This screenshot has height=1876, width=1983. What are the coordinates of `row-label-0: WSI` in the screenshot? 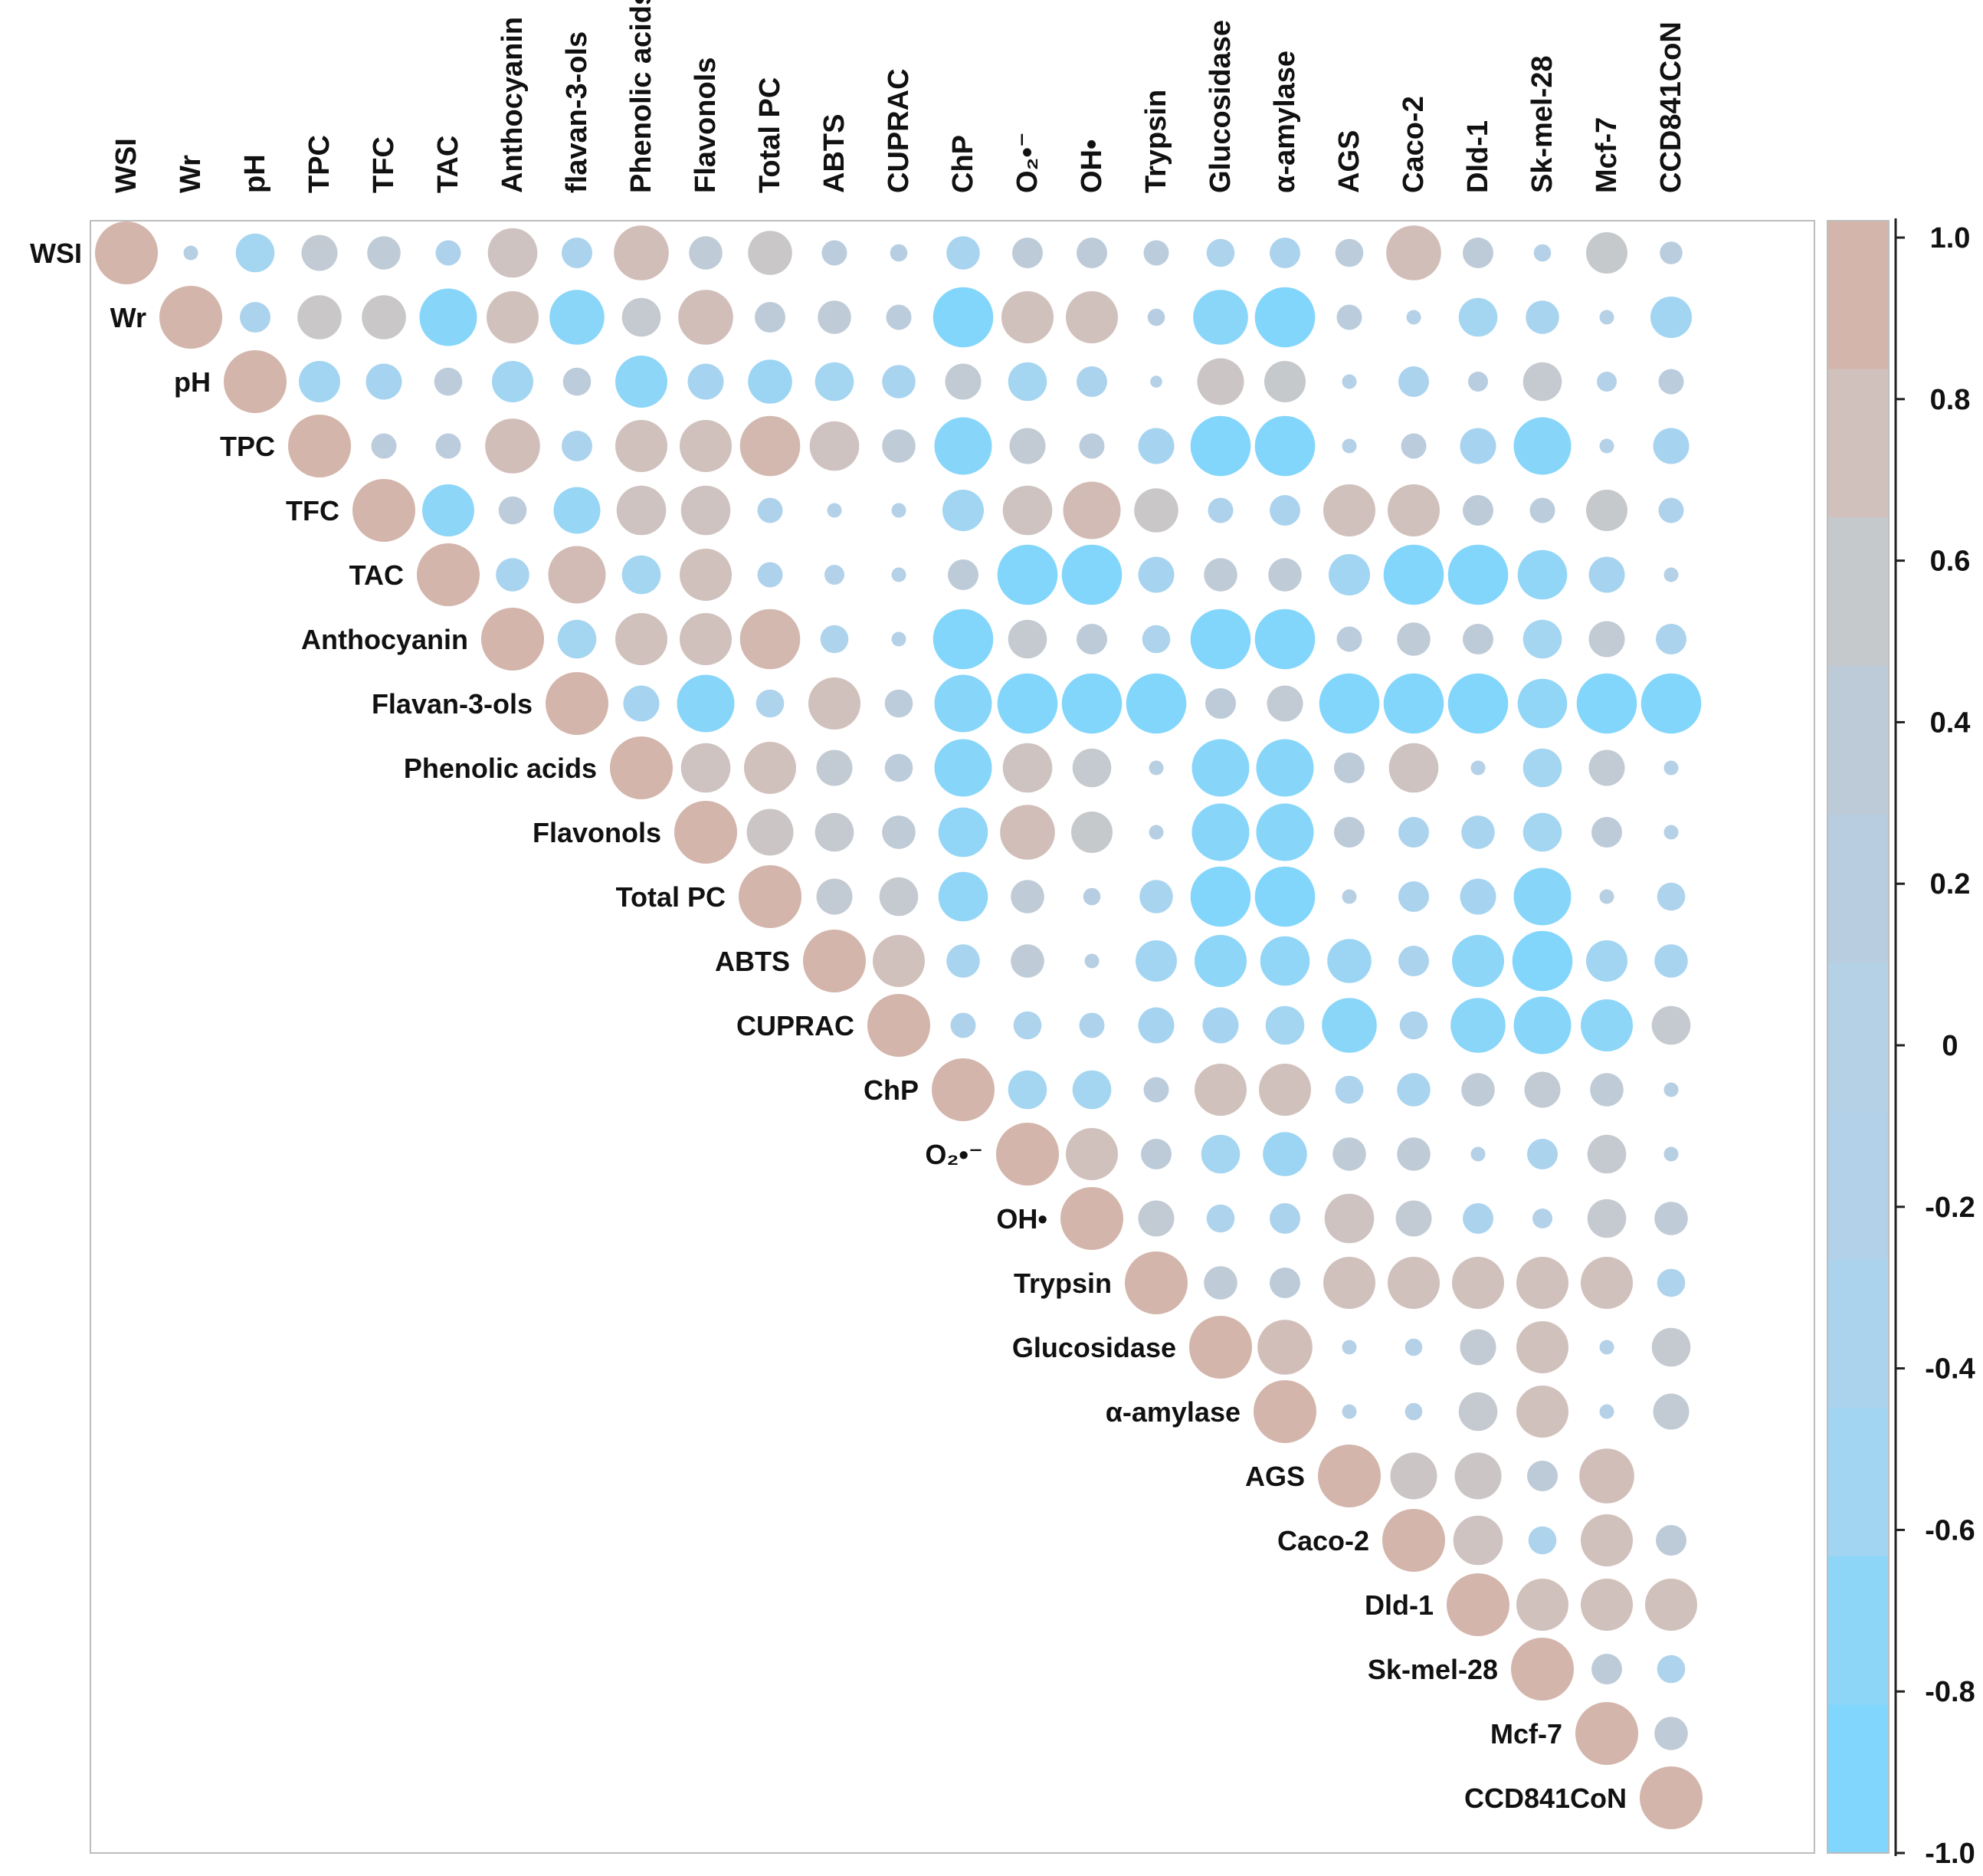 It's located at (56, 254).